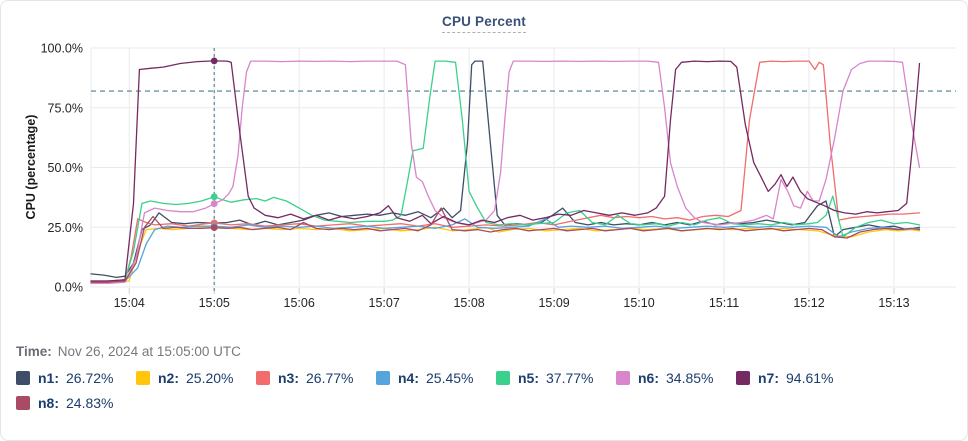 Image resolution: width=968 pixels, height=441 pixels. What do you see at coordinates (810, 378) in the screenshot?
I see `legend-series-value: 94.61%` at bounding box center [810, 378].